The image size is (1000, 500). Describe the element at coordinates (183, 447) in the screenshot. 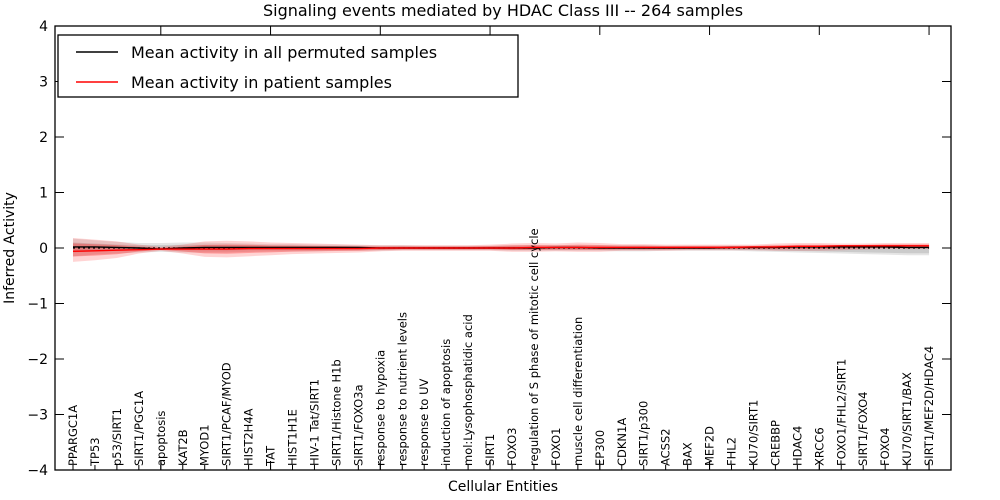

I see `x-tick-label: KAT2B` at that location.